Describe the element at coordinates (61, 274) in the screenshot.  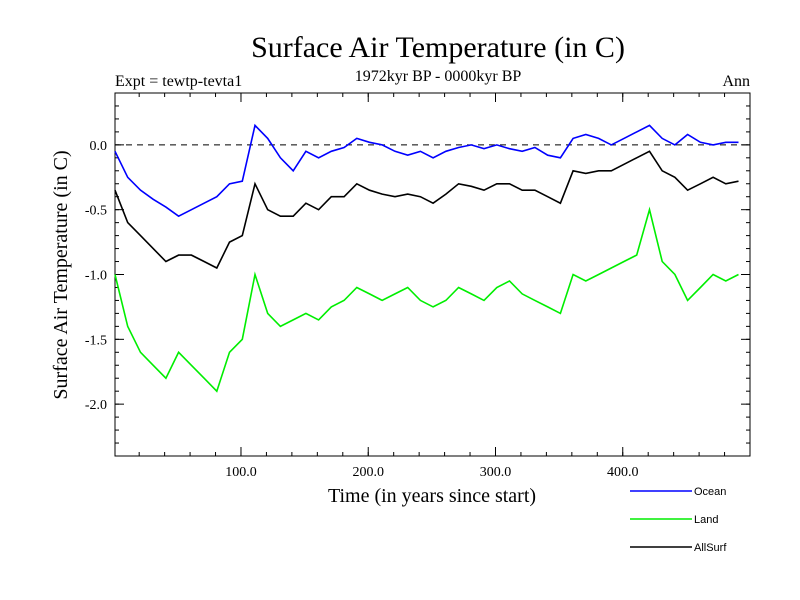
I see `y-axis-label: Surface Air Temperature (in C)` at that location.